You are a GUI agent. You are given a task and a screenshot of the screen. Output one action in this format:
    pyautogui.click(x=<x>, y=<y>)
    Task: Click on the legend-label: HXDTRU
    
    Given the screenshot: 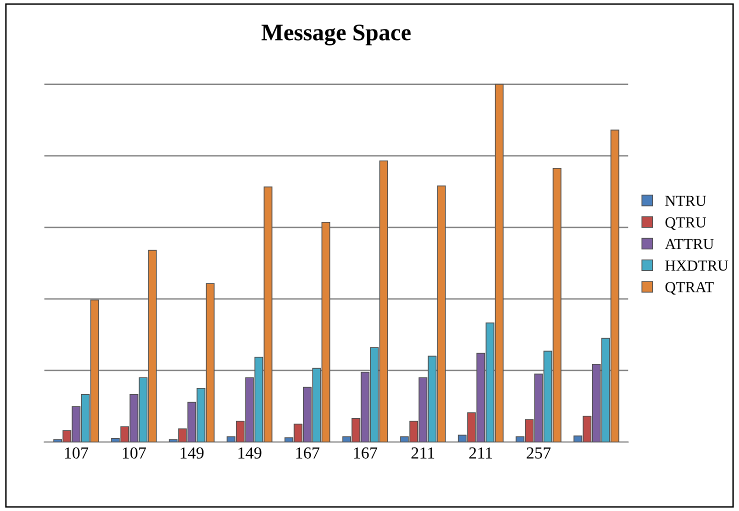 What is the action you would take?
    pyautogui.click(x=696, y=265)
    